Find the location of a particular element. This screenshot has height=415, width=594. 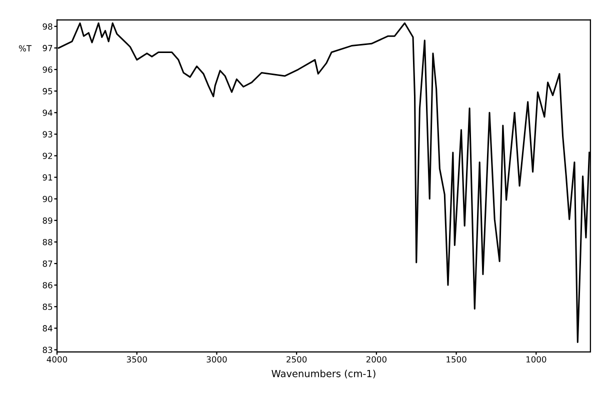

x-tick-label: 3000 is located at coordinates (216, 359).